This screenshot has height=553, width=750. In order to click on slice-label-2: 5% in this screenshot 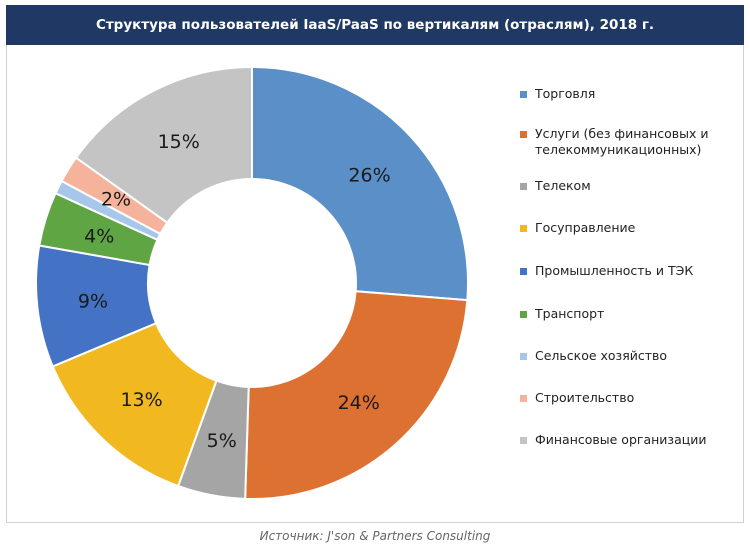, I will do `click(222, 441)`.